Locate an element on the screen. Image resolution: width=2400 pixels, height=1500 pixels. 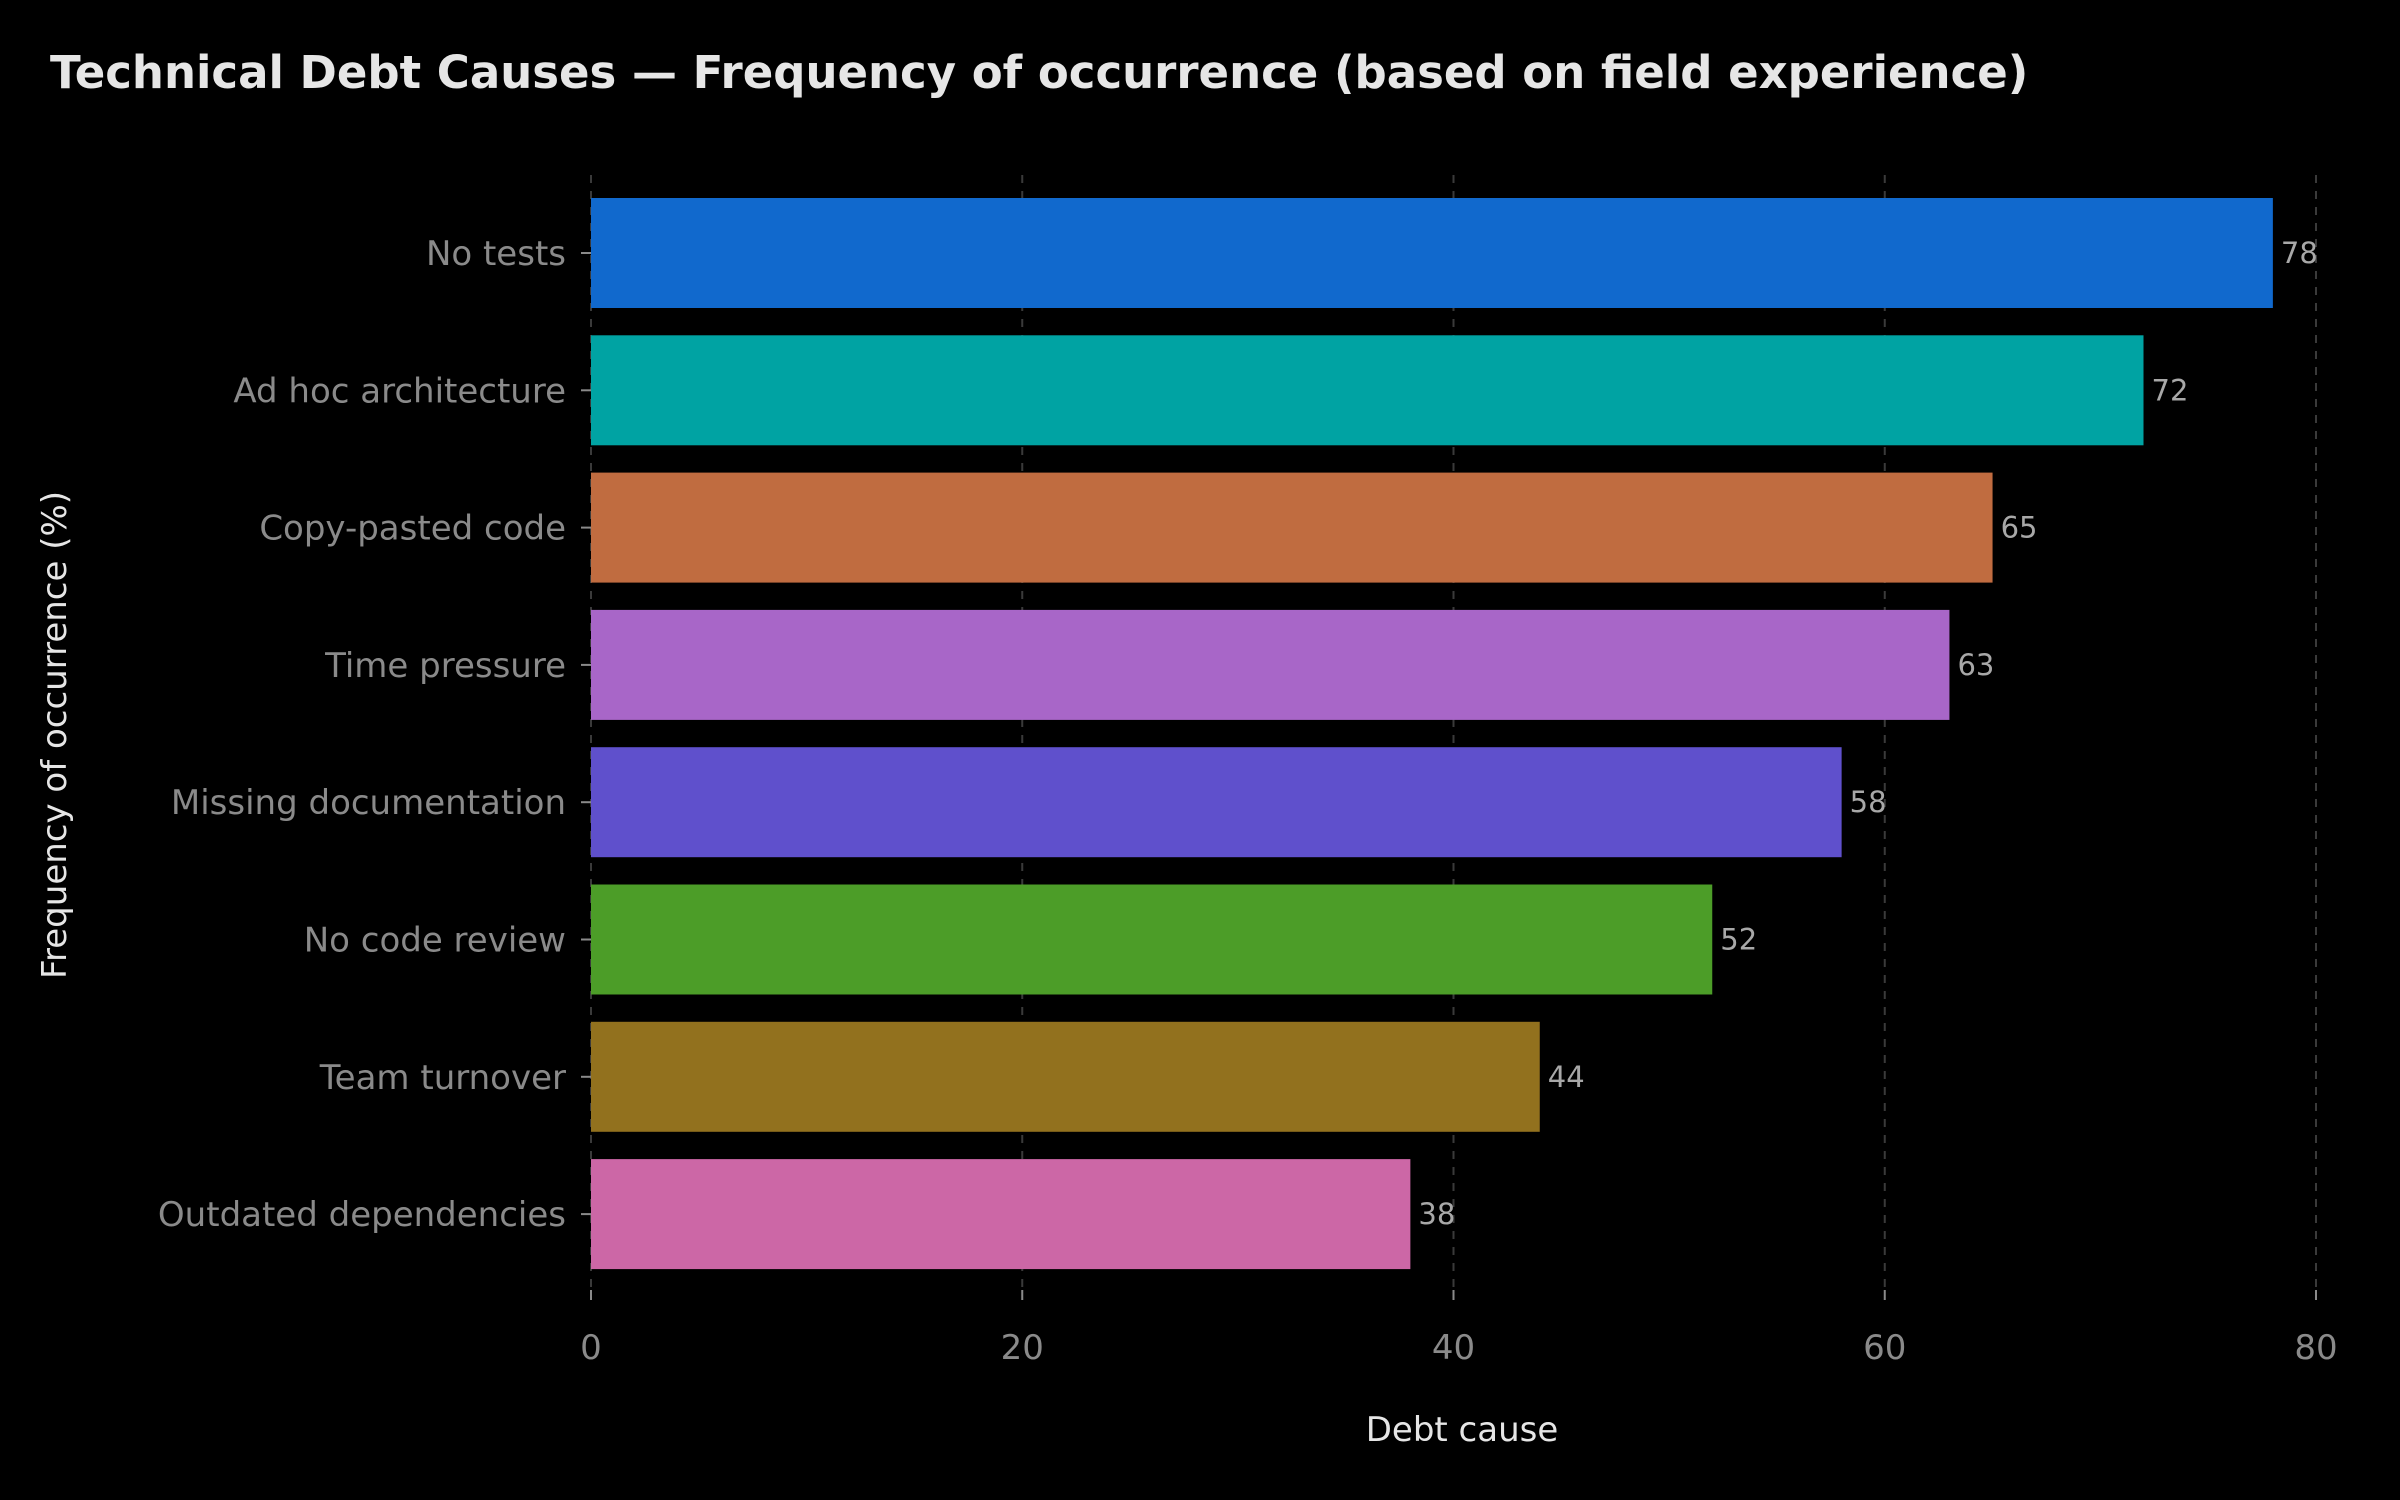
category-label: Time pressure is located at coordinates (445, 666).